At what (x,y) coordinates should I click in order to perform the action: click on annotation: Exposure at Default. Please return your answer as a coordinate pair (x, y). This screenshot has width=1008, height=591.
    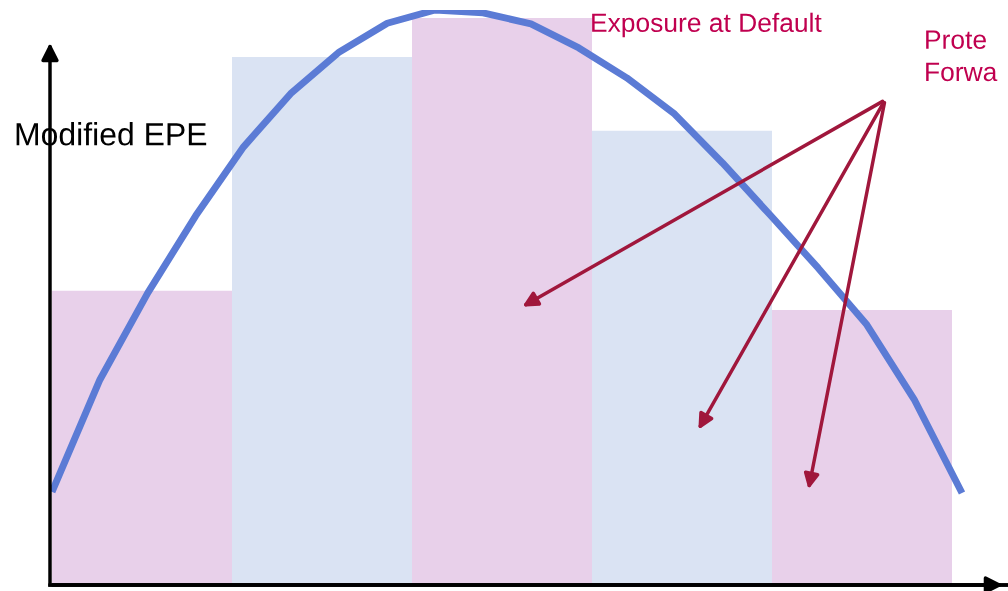
    Looking at the image, I should click on (707, 25).